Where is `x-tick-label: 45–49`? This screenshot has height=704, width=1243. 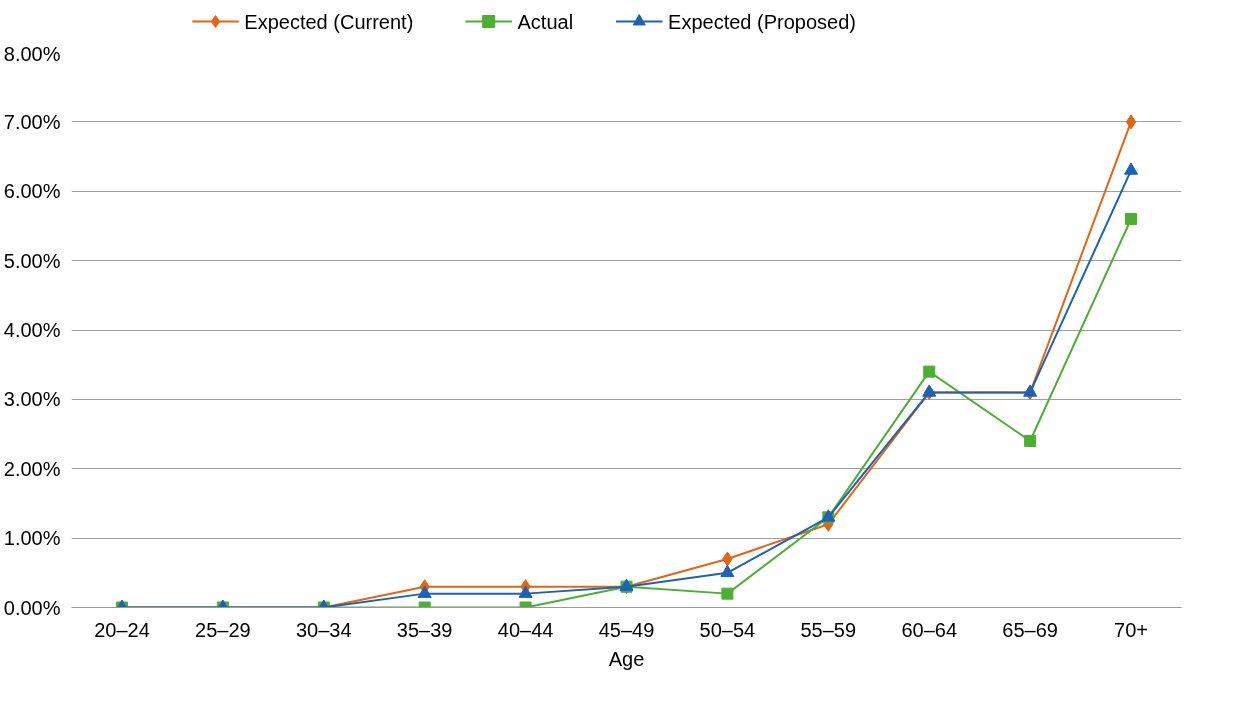 x-tick-label: 45–49 is located at coordinates (626, 629).